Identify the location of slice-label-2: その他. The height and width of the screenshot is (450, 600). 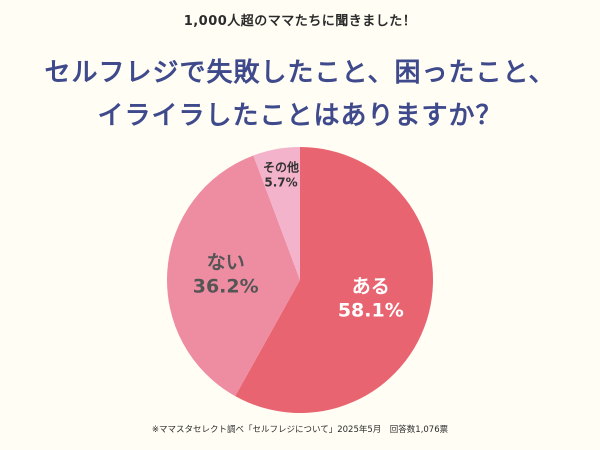
(281, 167).